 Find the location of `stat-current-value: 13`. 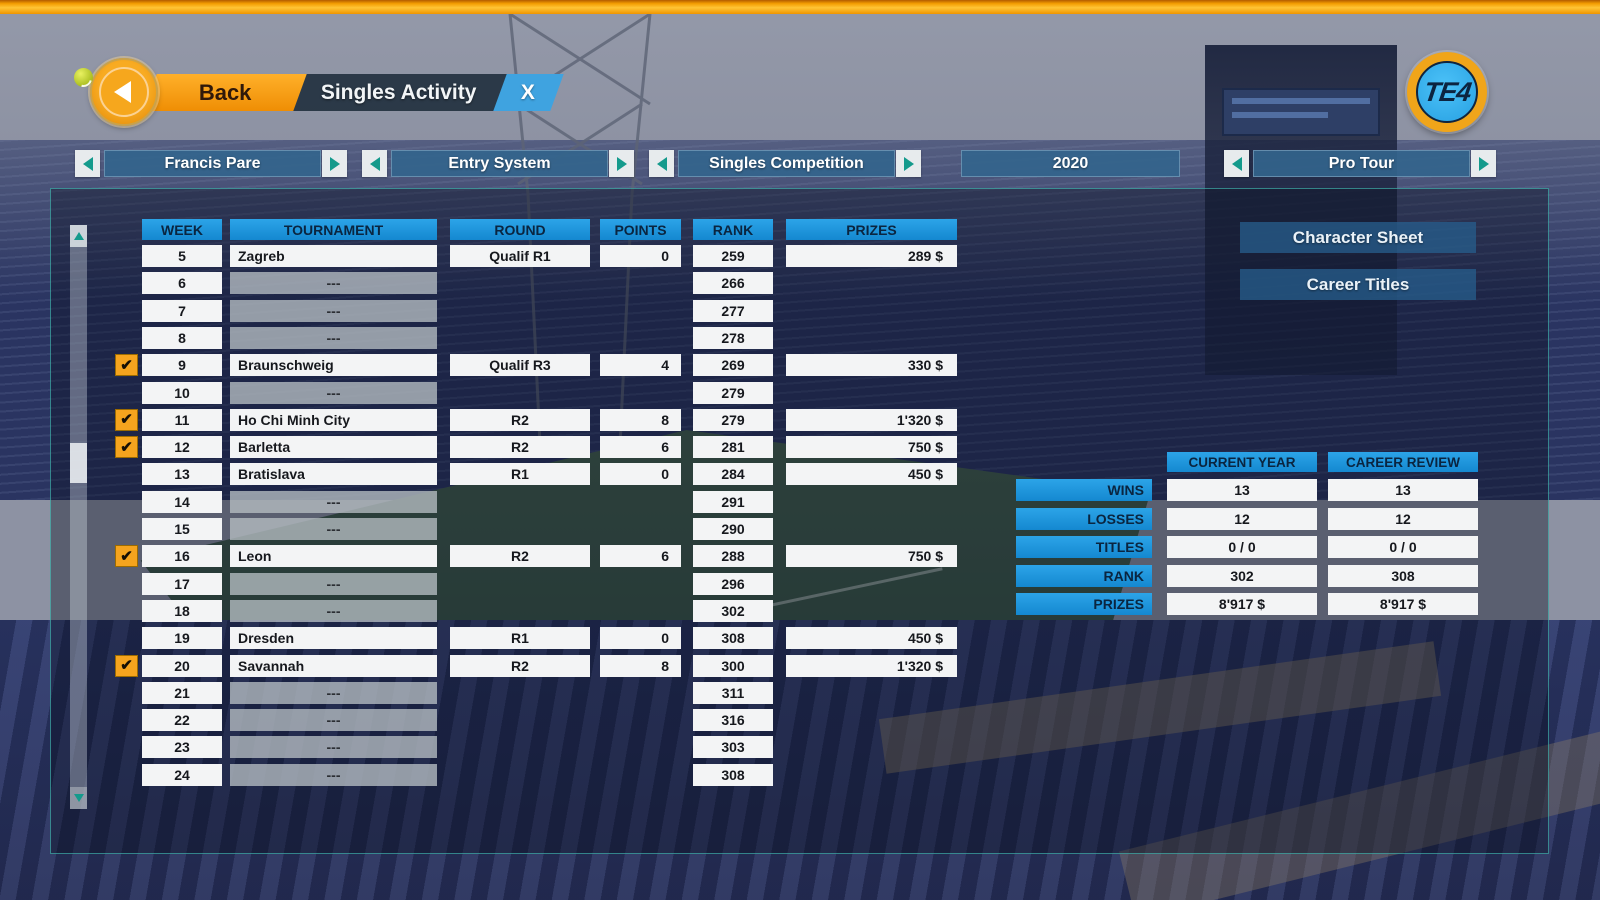

stat-current-value: 13 is located at coordinates (1242, 490).